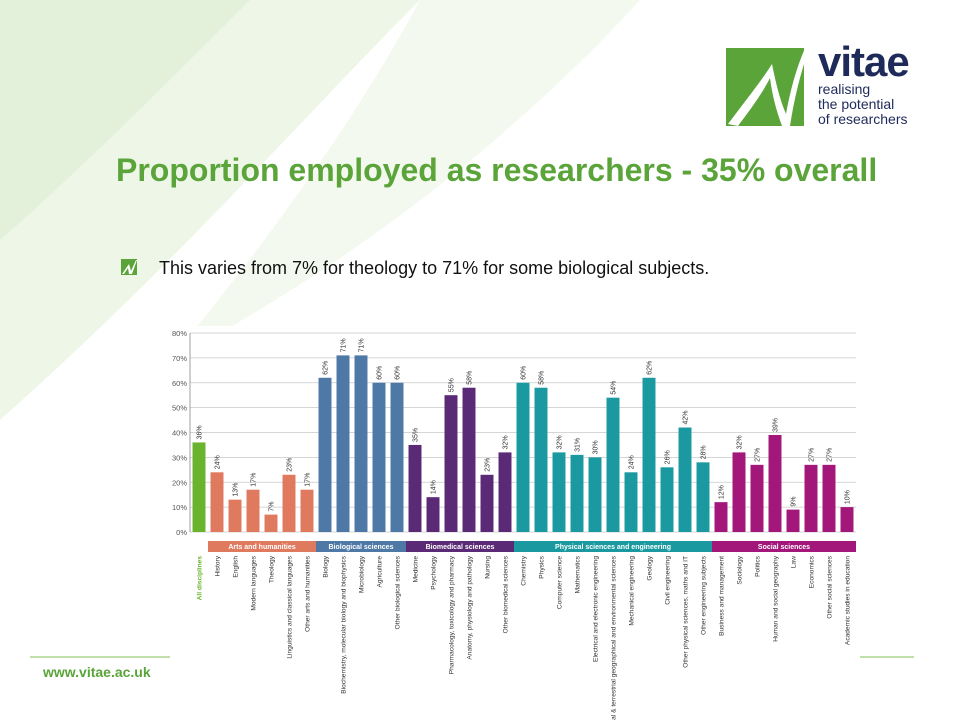  What do you see at coordinates (181, 532) in the screenshot?
I see `y-tick-label: 0%` at bounding box center [181, 532].